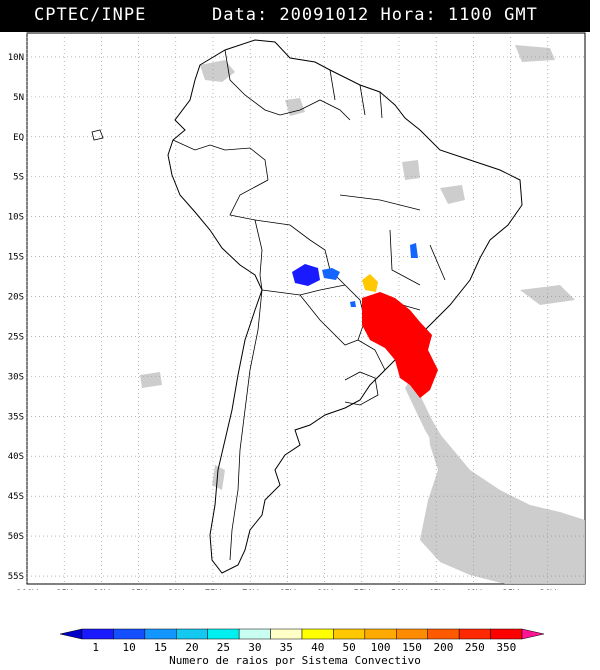 This screenshot has width=600, height=670. I want to click on lat-tick-label: 10S, so click(16, 218).